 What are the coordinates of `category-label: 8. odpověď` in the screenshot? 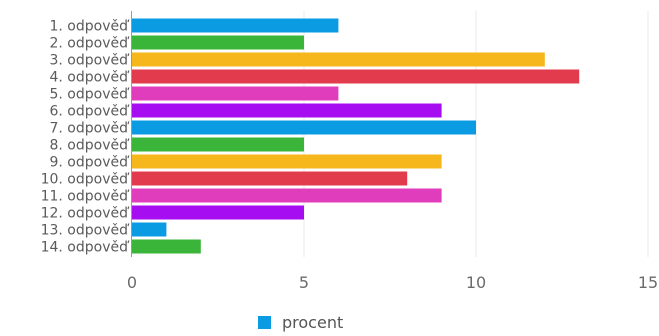 It's located at (90, 146).